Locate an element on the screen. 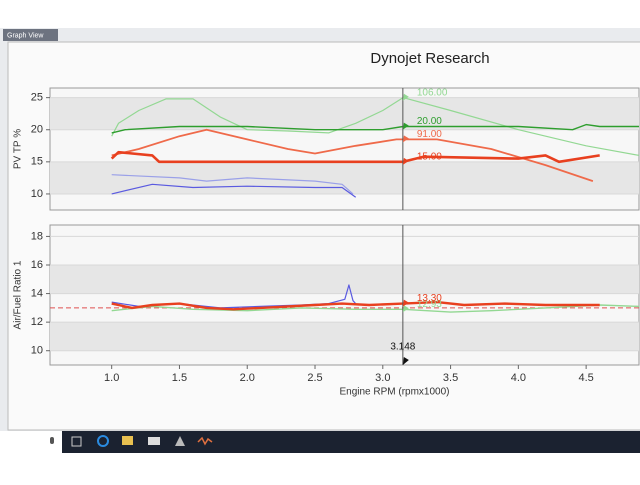 The image size is (640, 485). graph-title: Dynojet Research is located at coordinates (429, 58).